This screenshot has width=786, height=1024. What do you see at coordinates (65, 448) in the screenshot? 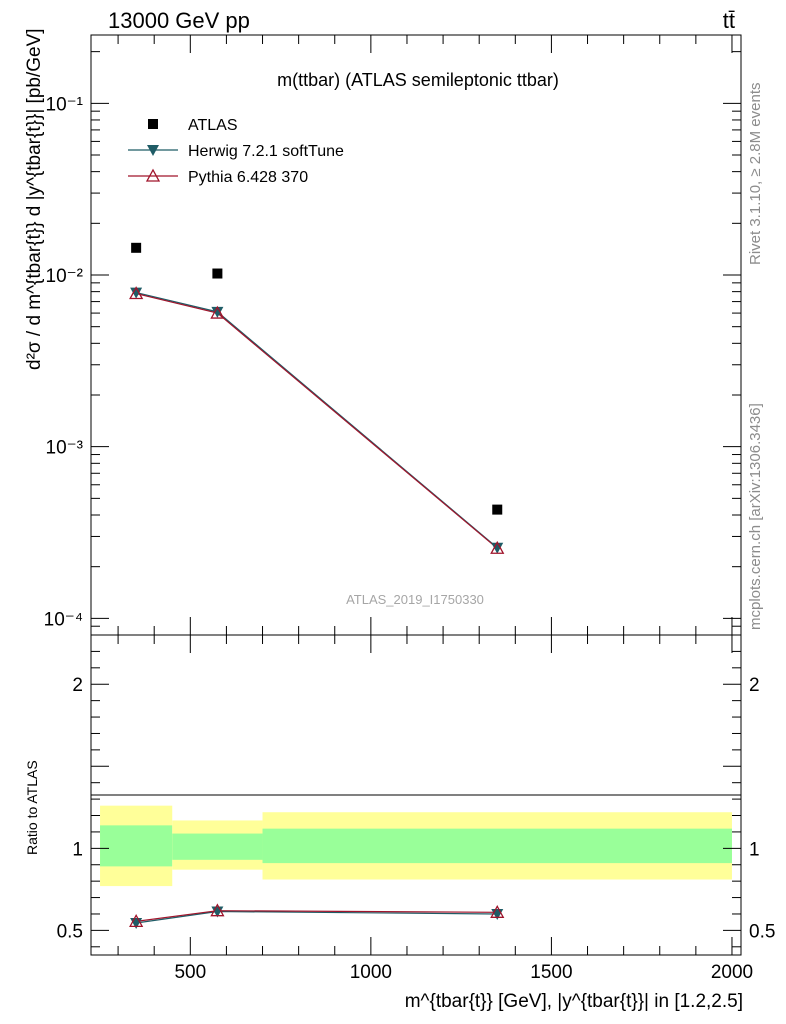
I see `main-ytick-label: 10⁻³` at bounding box center [65, 448].